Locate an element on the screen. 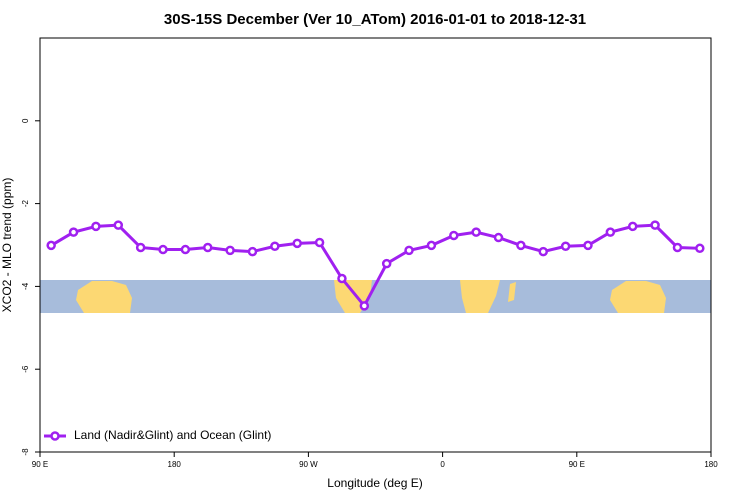 This screenshot has width=750, height=500. legend-label: Land (Nadir&Glint) and Ocean (Glint) is located at coordinates (172, 435).